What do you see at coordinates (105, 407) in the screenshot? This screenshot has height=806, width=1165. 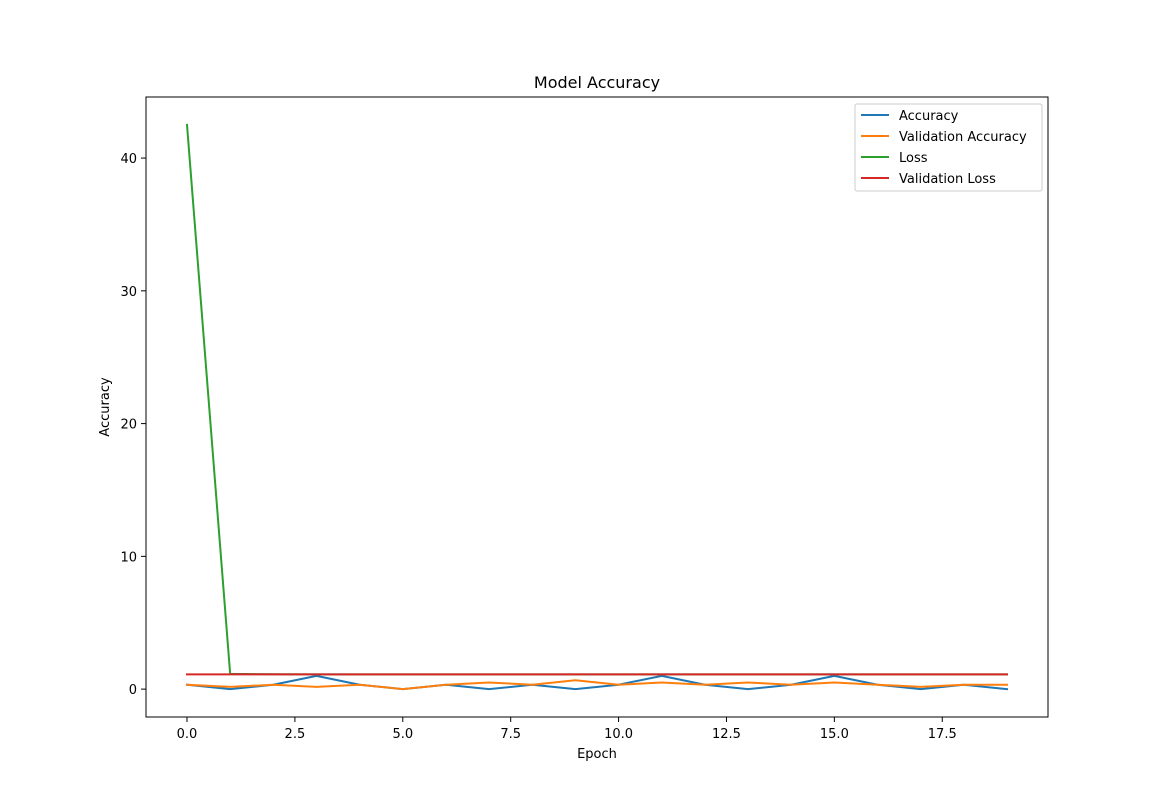 I see `y-axis-label: Accuracy` at bounding box center [105, 407].